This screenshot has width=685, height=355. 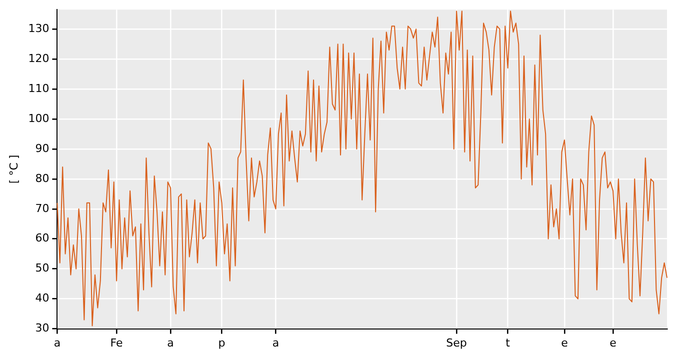 I want to click on y-tick-label: 90, so click(x=42, y=148).